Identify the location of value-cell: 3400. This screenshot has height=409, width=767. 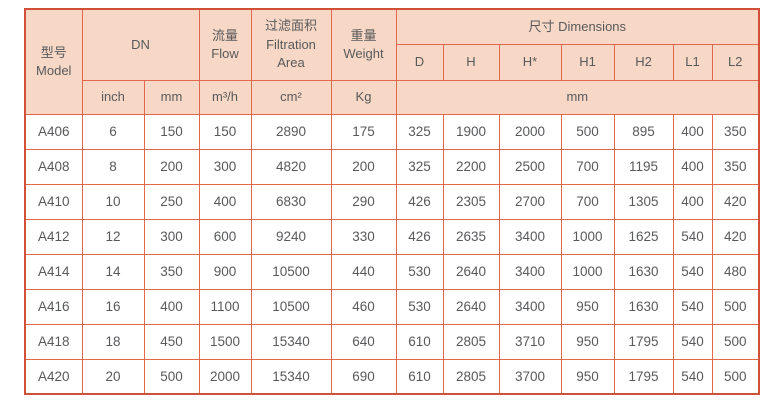
(530, 306).